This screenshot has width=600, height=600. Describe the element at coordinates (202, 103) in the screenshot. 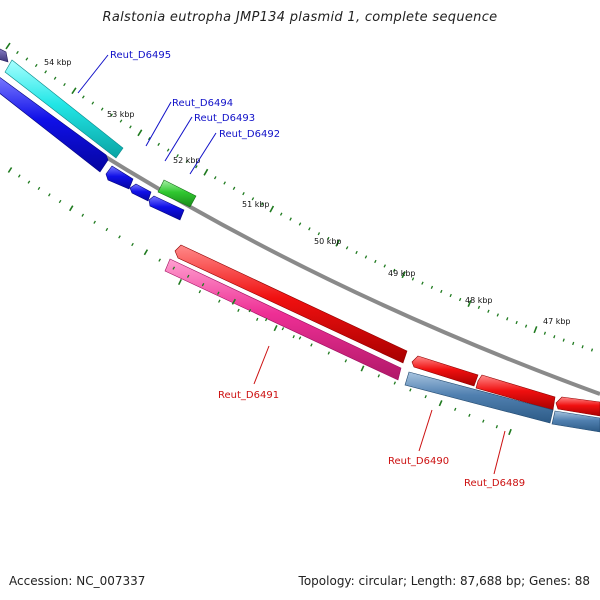

I see `gene-label-reut-d6494: Reut_D6494` at that location.